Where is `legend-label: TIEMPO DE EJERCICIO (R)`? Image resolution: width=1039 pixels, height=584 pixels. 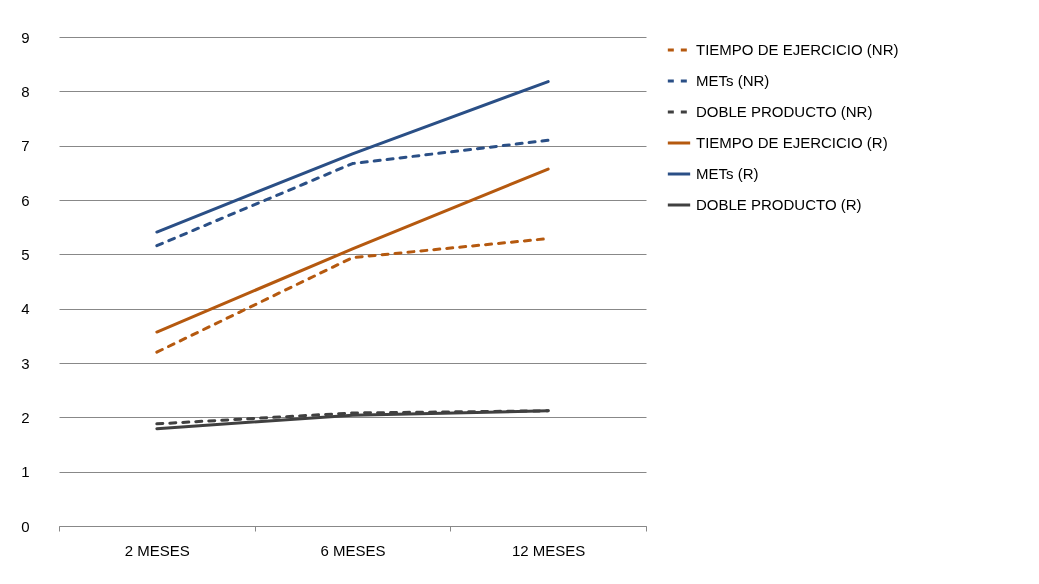 legend-label: TIEMPO DE EJERCICIO (R) is located at coordinates (792, 142).